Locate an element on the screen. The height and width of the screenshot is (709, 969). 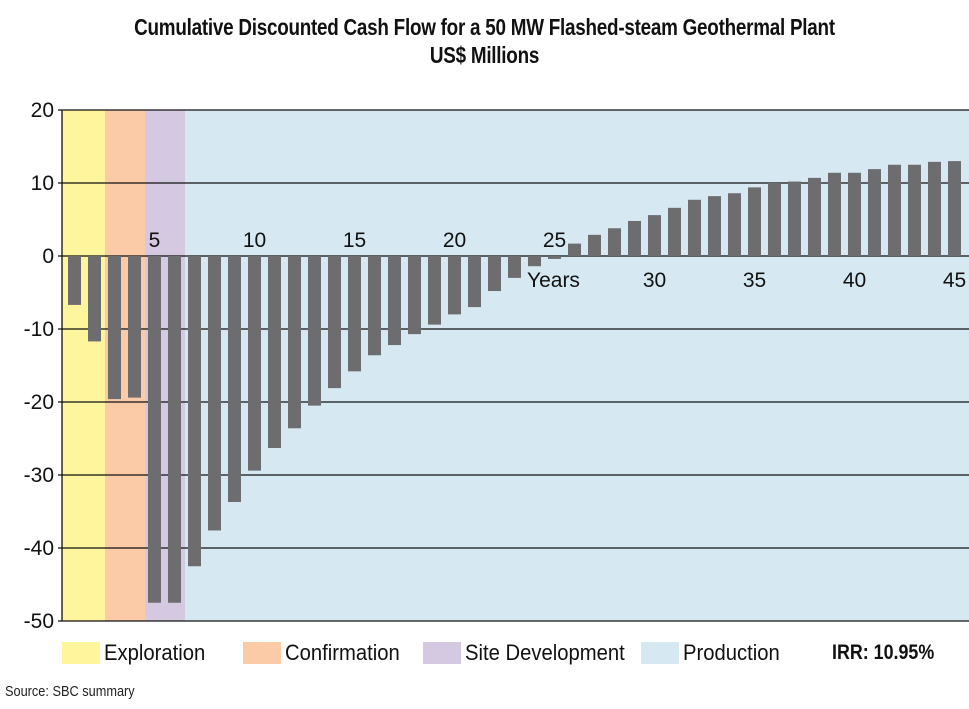
legend-label: Exploration is located at coordinates (155, 652).